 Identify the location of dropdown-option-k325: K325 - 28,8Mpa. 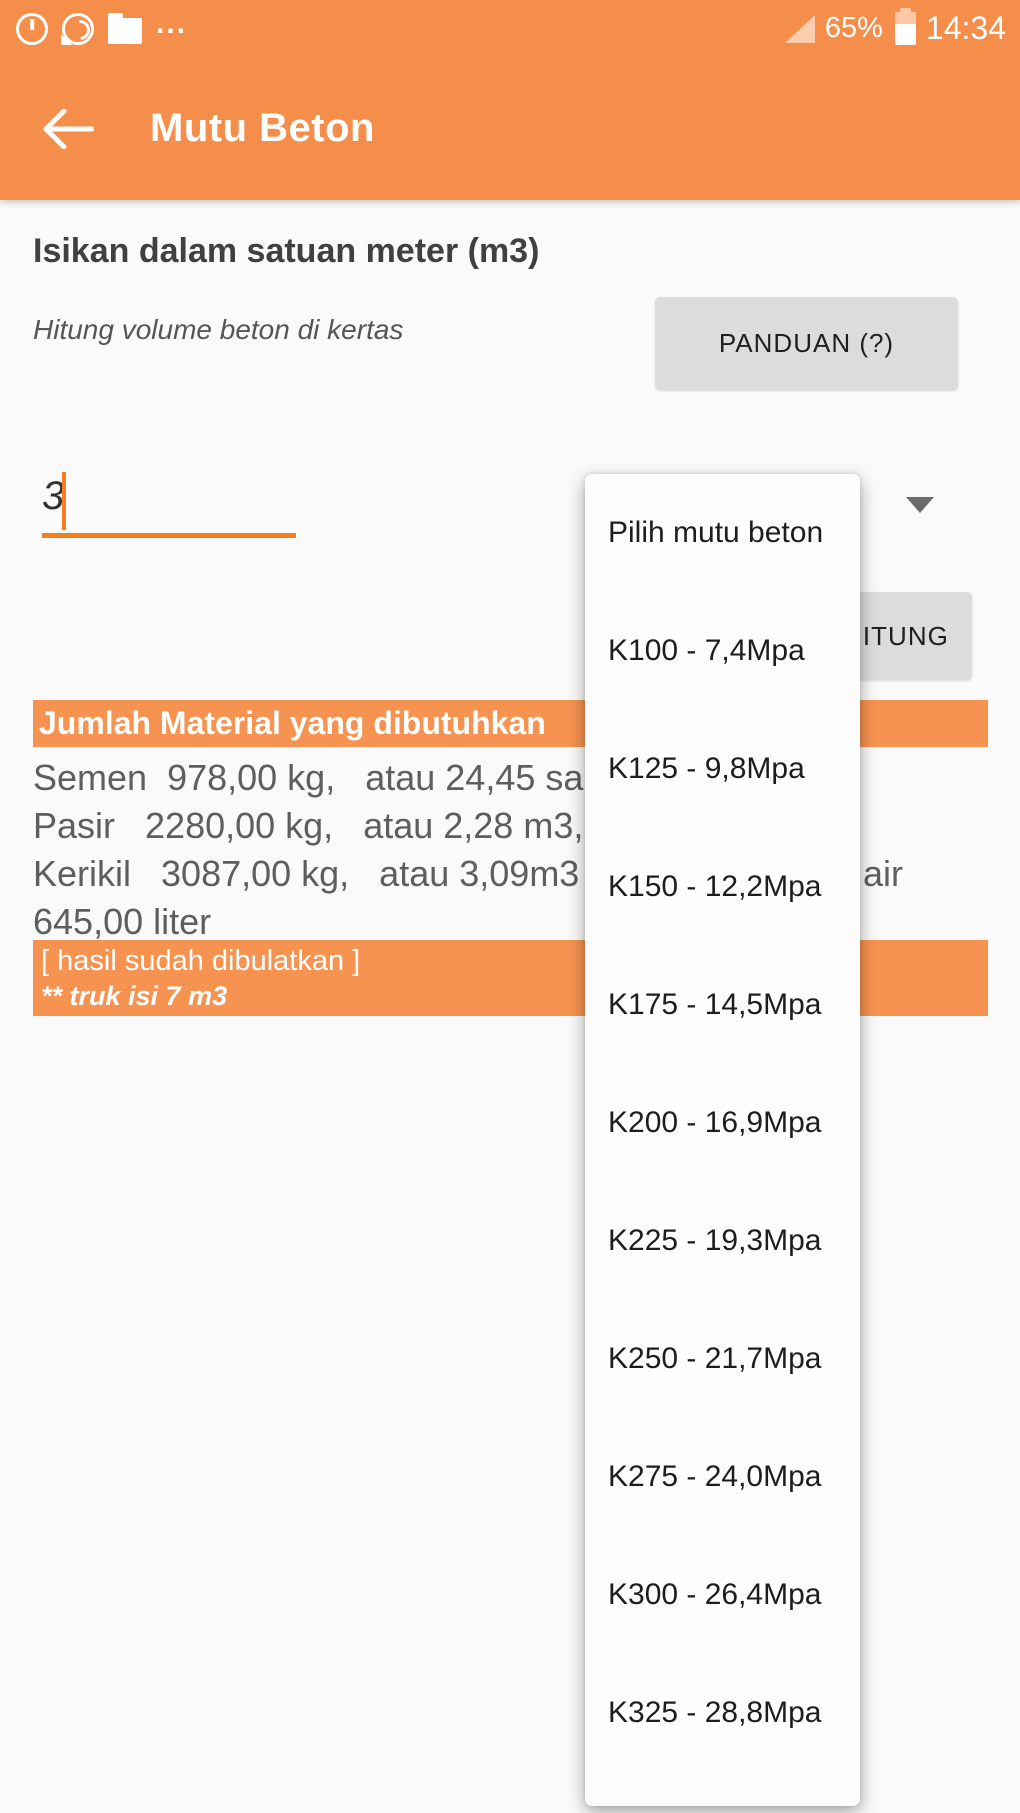
(715, 1712).